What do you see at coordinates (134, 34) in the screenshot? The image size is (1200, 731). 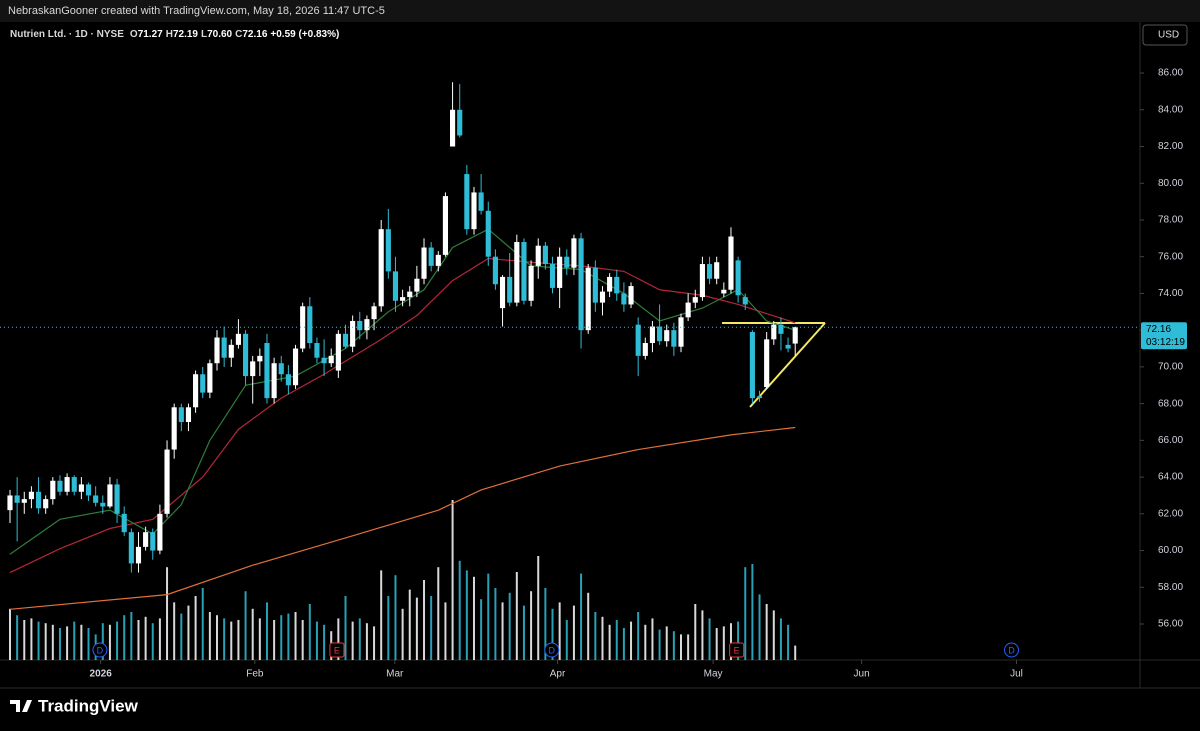 I see `ohlc-prefix: O` at bounding box center [134, 34].